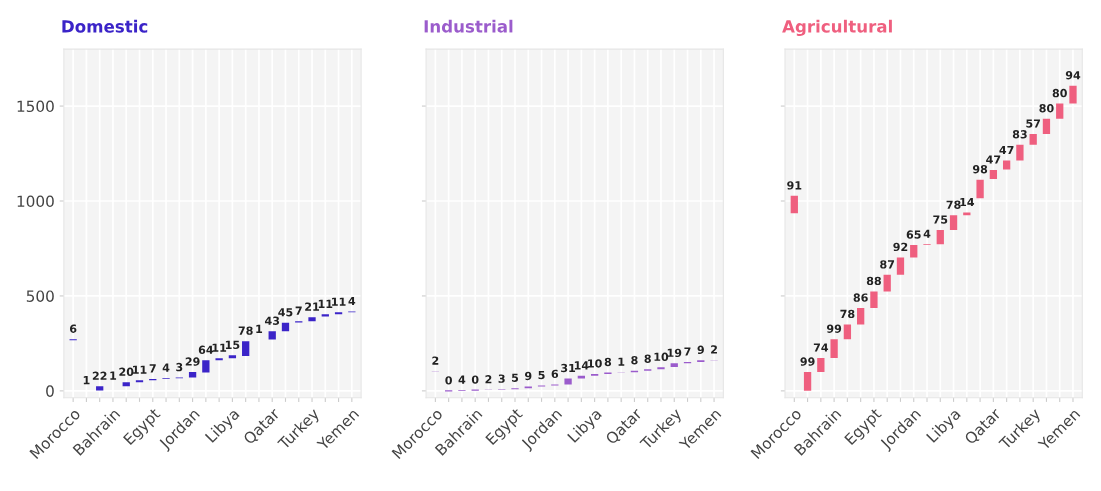 Image resolution: width=1101 pixels, height=491 pixels. What do you see at coordinates (272, 320) in the screenshot?
I see `text: 43` at bounding box center [272, 320].